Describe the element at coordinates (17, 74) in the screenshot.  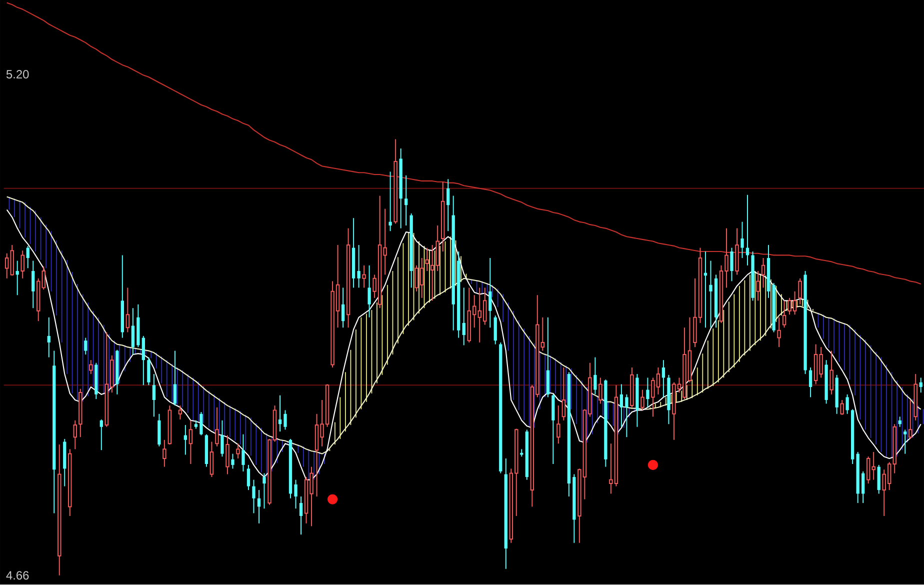
I see `y-tick-label: 5.20` at that location.